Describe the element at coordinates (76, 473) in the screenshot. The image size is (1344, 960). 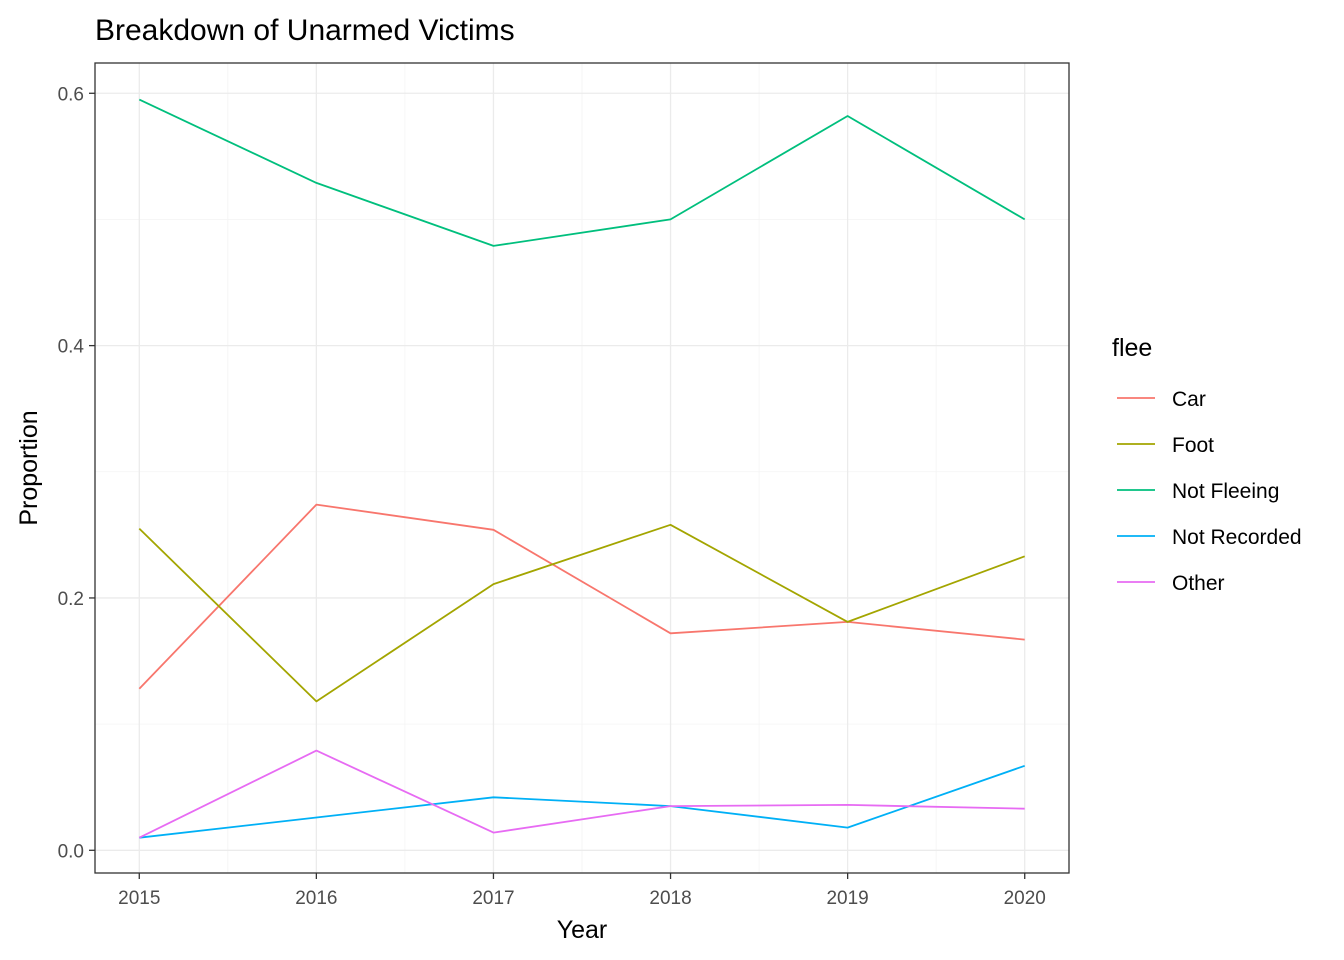
I see `y-axis-ticks: 0.0 0.2 0.4 0.6` at that location.